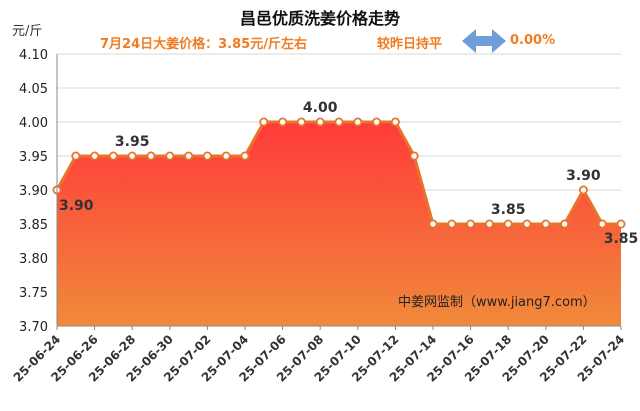 The width and height of the screenshot is (640, 411). Describe the element at coordinates (320, 108) in the screenshot. I see `data-label: 4.00` at that location.